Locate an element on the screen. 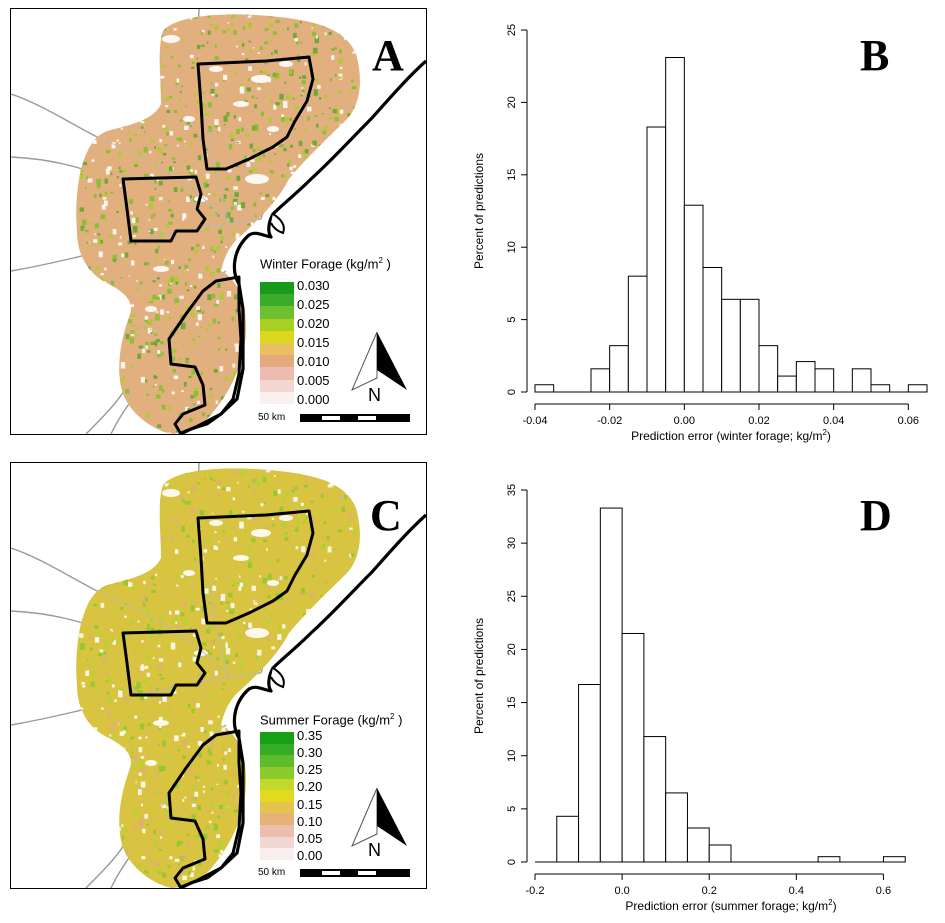 This screenshot has width=945, height=923. x-tick-label: 0.06 is located at coordinates (908, 421).